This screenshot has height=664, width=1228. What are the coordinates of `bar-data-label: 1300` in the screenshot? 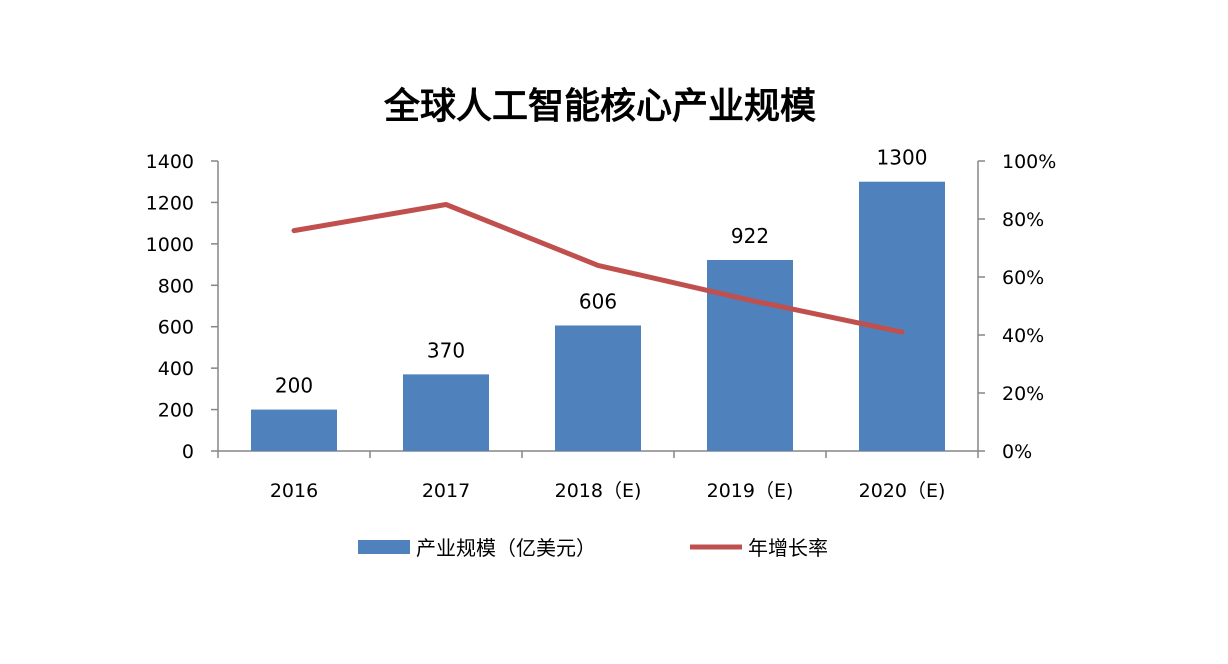 It's located at (902, 158).